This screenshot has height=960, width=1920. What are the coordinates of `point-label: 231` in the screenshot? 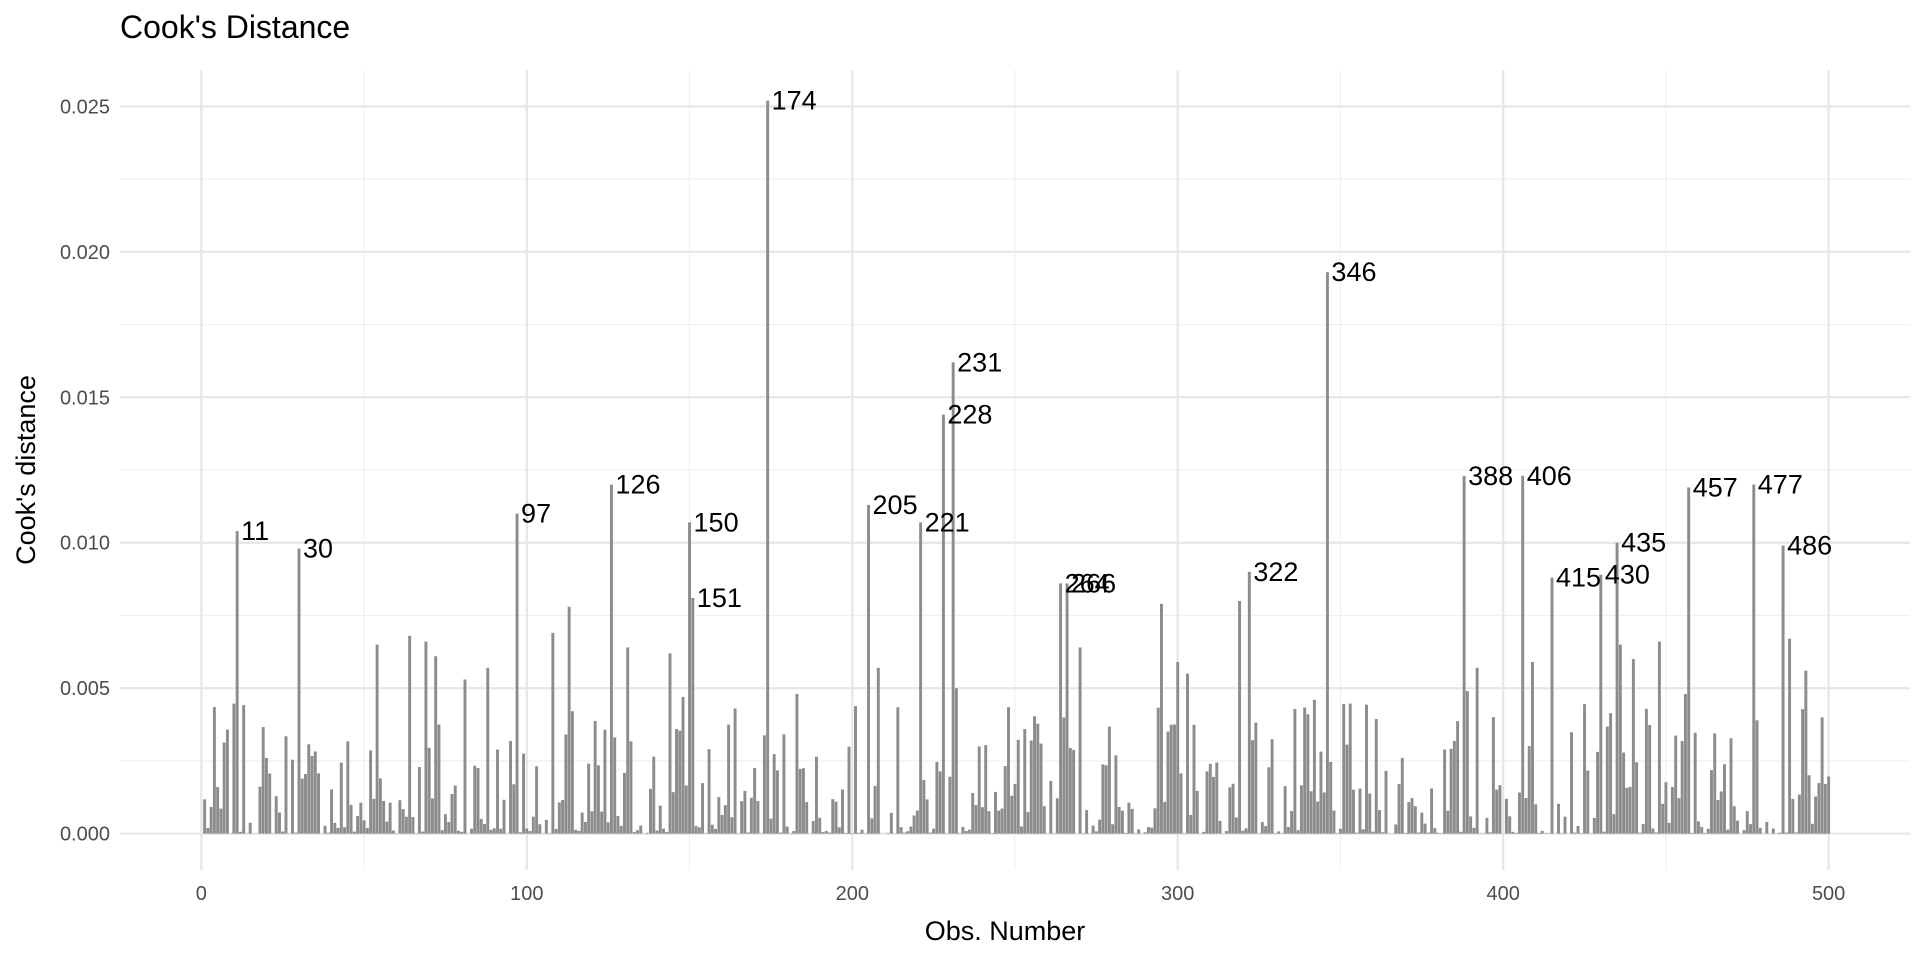 It's located at (979, 362).